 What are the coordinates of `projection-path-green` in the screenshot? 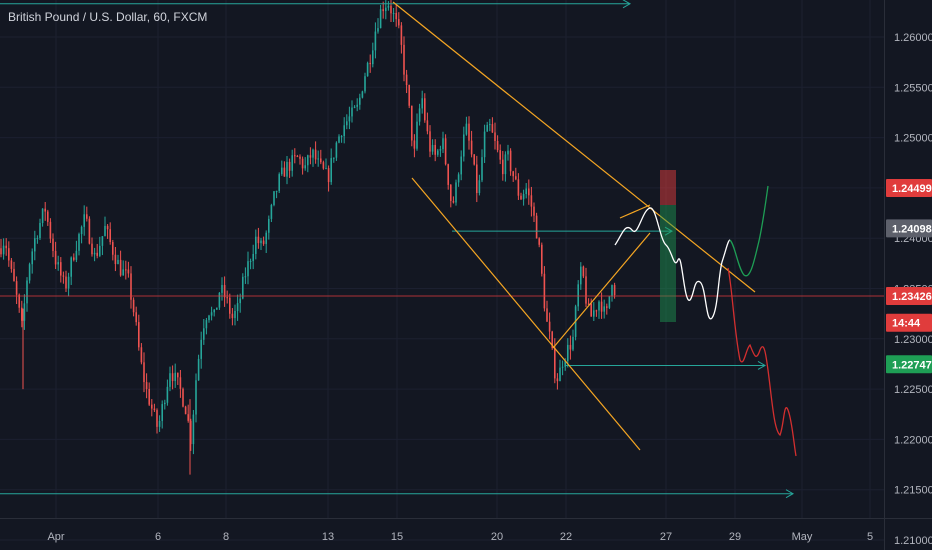 It's located at (749, 231).